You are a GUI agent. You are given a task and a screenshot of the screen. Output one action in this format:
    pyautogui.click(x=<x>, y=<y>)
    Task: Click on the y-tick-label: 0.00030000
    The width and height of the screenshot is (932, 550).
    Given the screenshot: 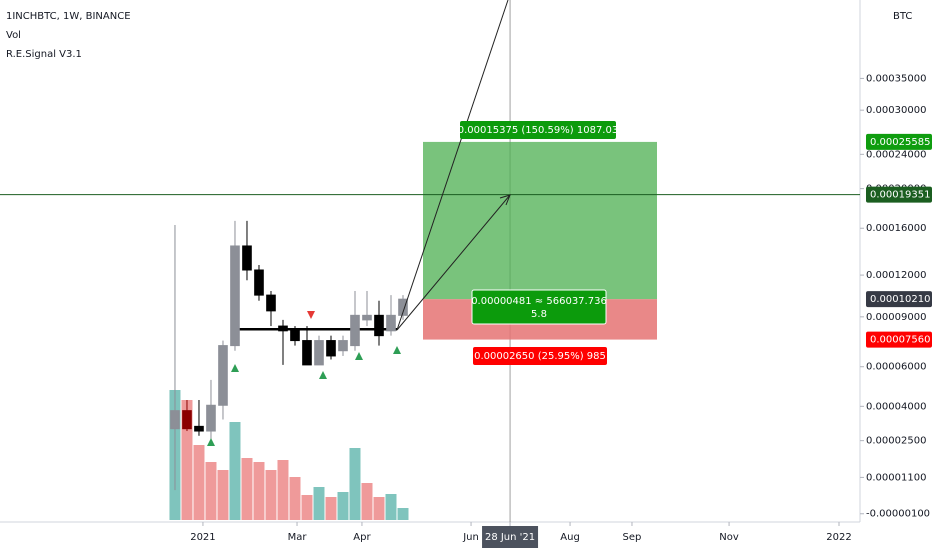 What is the action you would take?
    pyautogui.click(x=896, y=110)
    